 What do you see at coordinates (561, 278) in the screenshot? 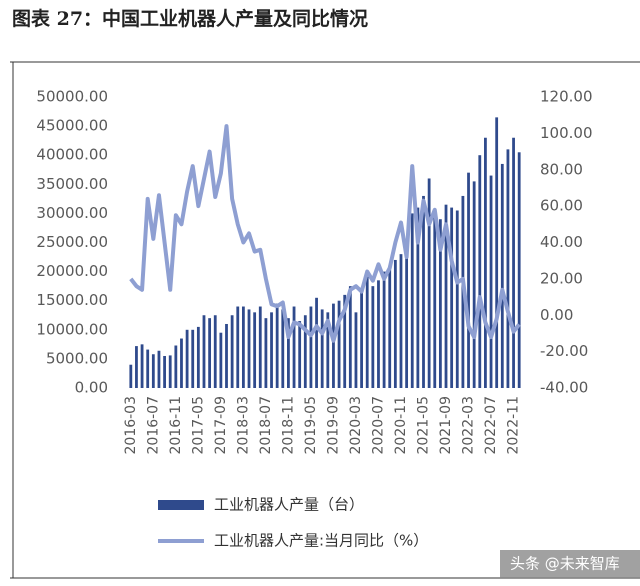
I see `y2-tick-label: 20.00` at bounding box center [561, 278].